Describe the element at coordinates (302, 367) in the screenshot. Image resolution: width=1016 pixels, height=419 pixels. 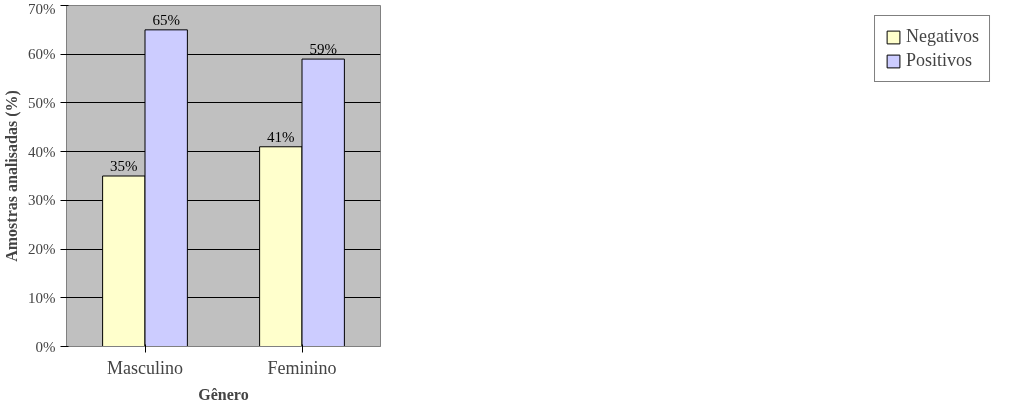
I see `x-tick-label: Feminino` at that location.